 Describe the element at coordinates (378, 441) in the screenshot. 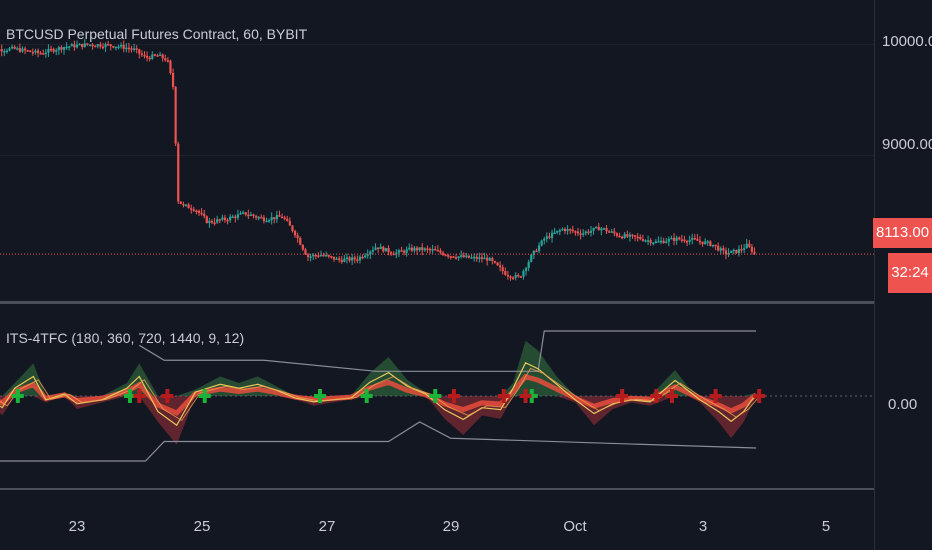

I see `lower-level-line` at that location.